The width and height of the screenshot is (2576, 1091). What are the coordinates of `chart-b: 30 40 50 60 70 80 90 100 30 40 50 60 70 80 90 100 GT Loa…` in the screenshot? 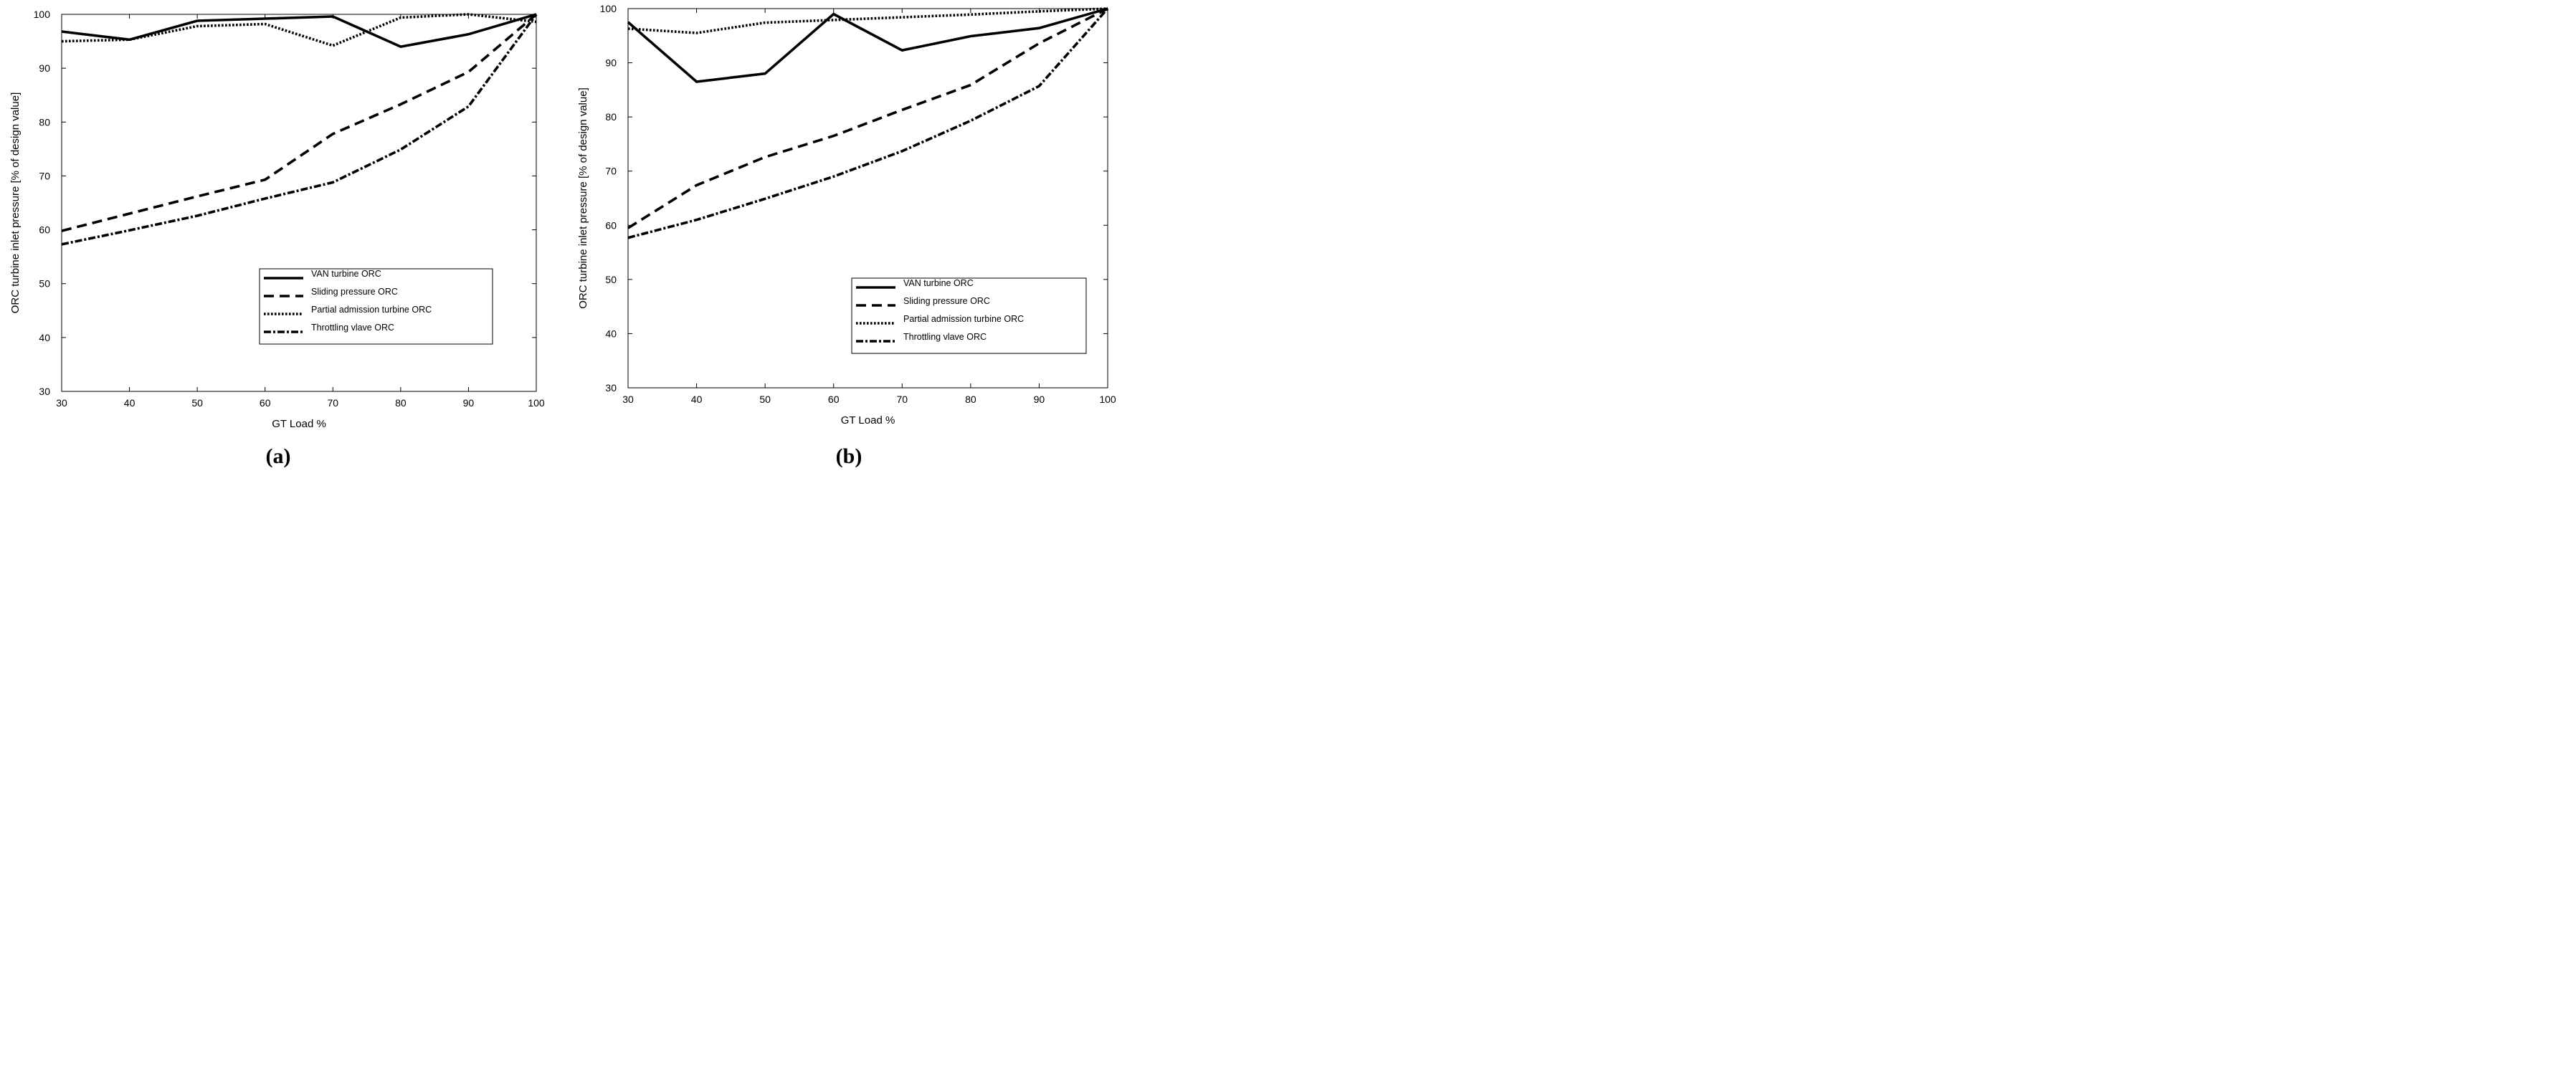 It's located at (847, 235).